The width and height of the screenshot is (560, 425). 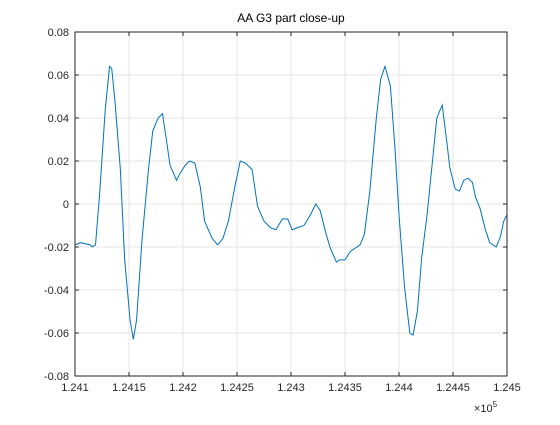 I want to click on x-exponent-base: ×10, so click(x=483, y=409).